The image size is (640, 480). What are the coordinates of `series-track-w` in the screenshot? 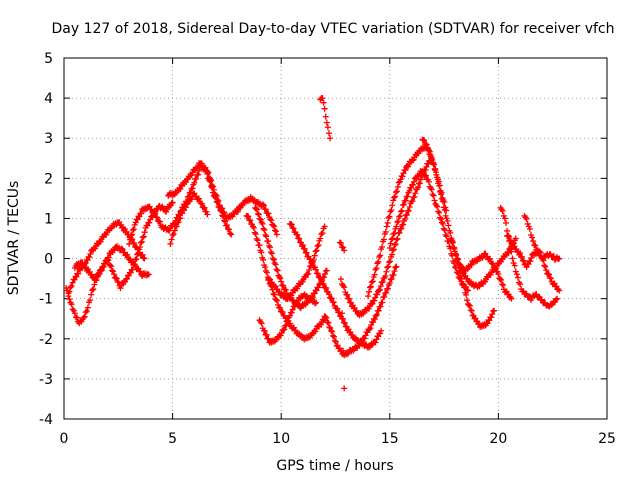 It's located at (533, 263).